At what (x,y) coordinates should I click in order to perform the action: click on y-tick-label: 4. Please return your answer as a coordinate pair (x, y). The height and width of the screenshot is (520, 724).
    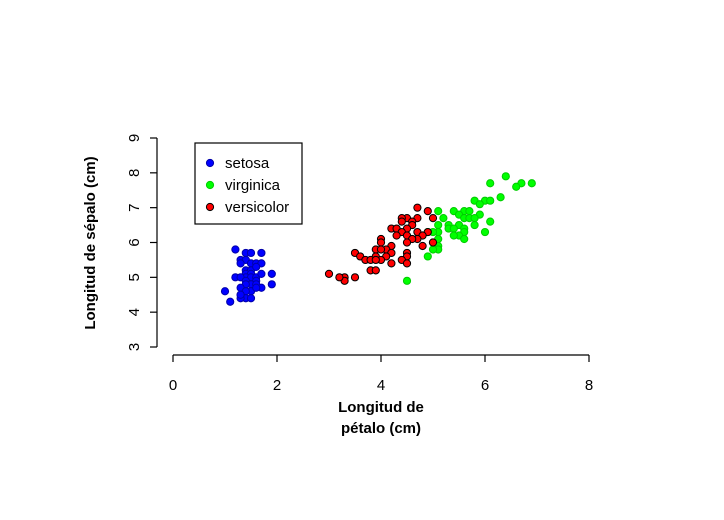
    Looking at the image, I should click on (134, 312).